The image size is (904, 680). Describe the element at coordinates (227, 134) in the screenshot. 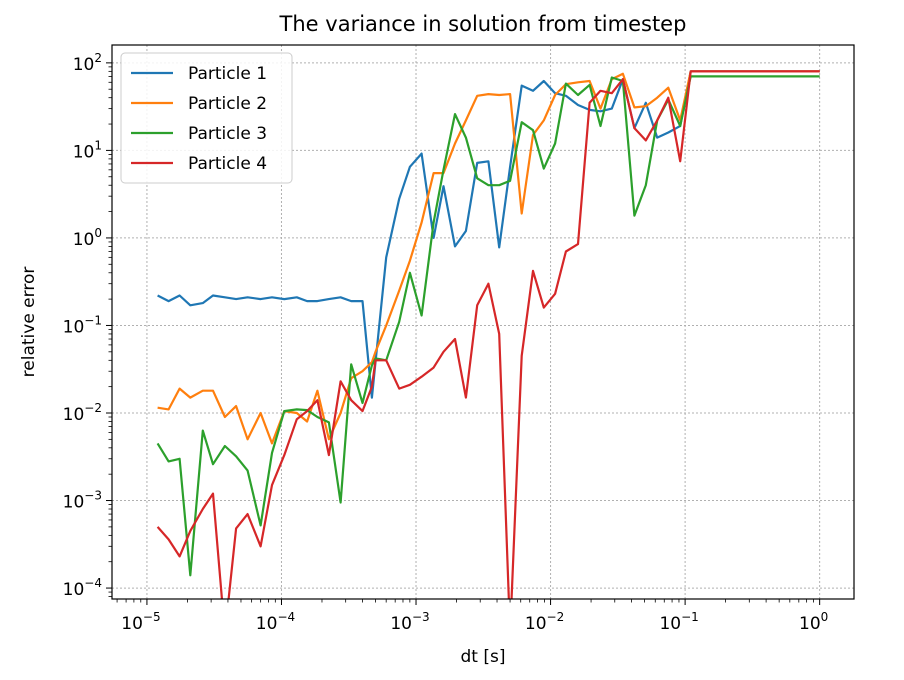

I see `legend-label: Particle 3` at that location.